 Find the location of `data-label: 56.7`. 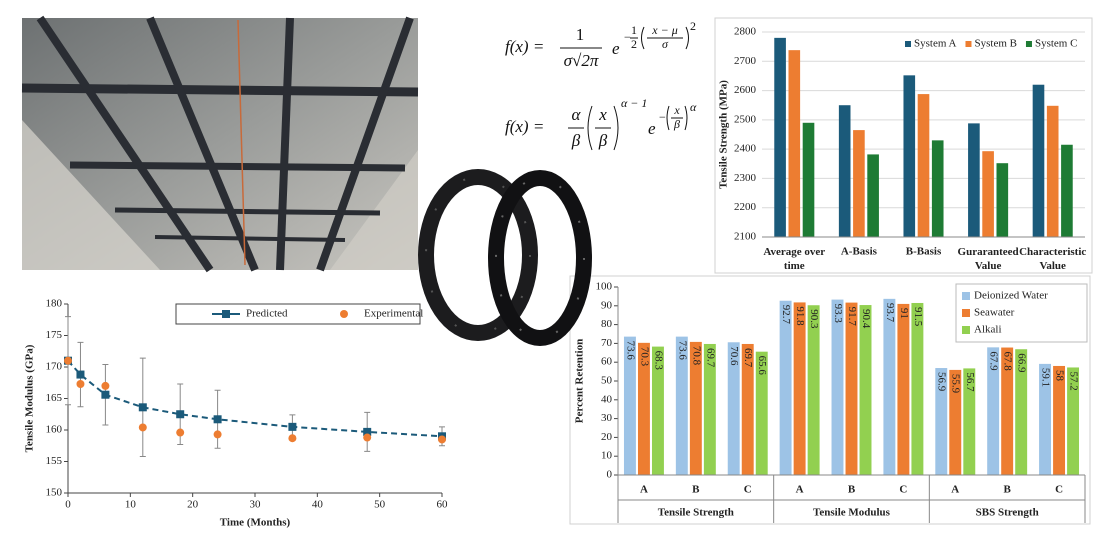

data-label: 56.7 is located at coordinates (970, 382).